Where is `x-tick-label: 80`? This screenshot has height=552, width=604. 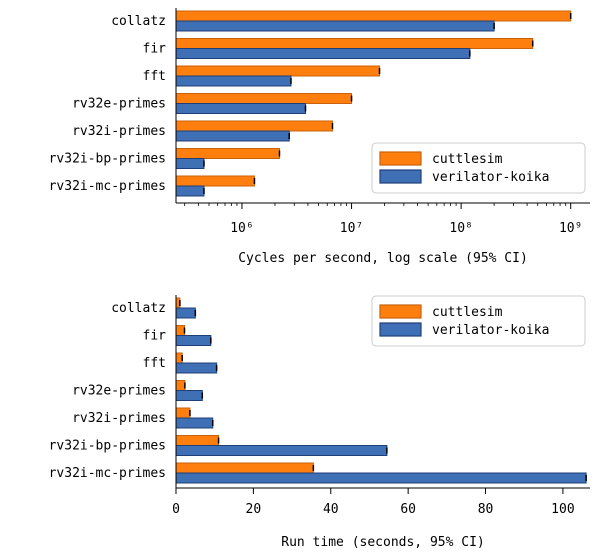 x-tick-label: 80 is located at coordinates (486, 509).